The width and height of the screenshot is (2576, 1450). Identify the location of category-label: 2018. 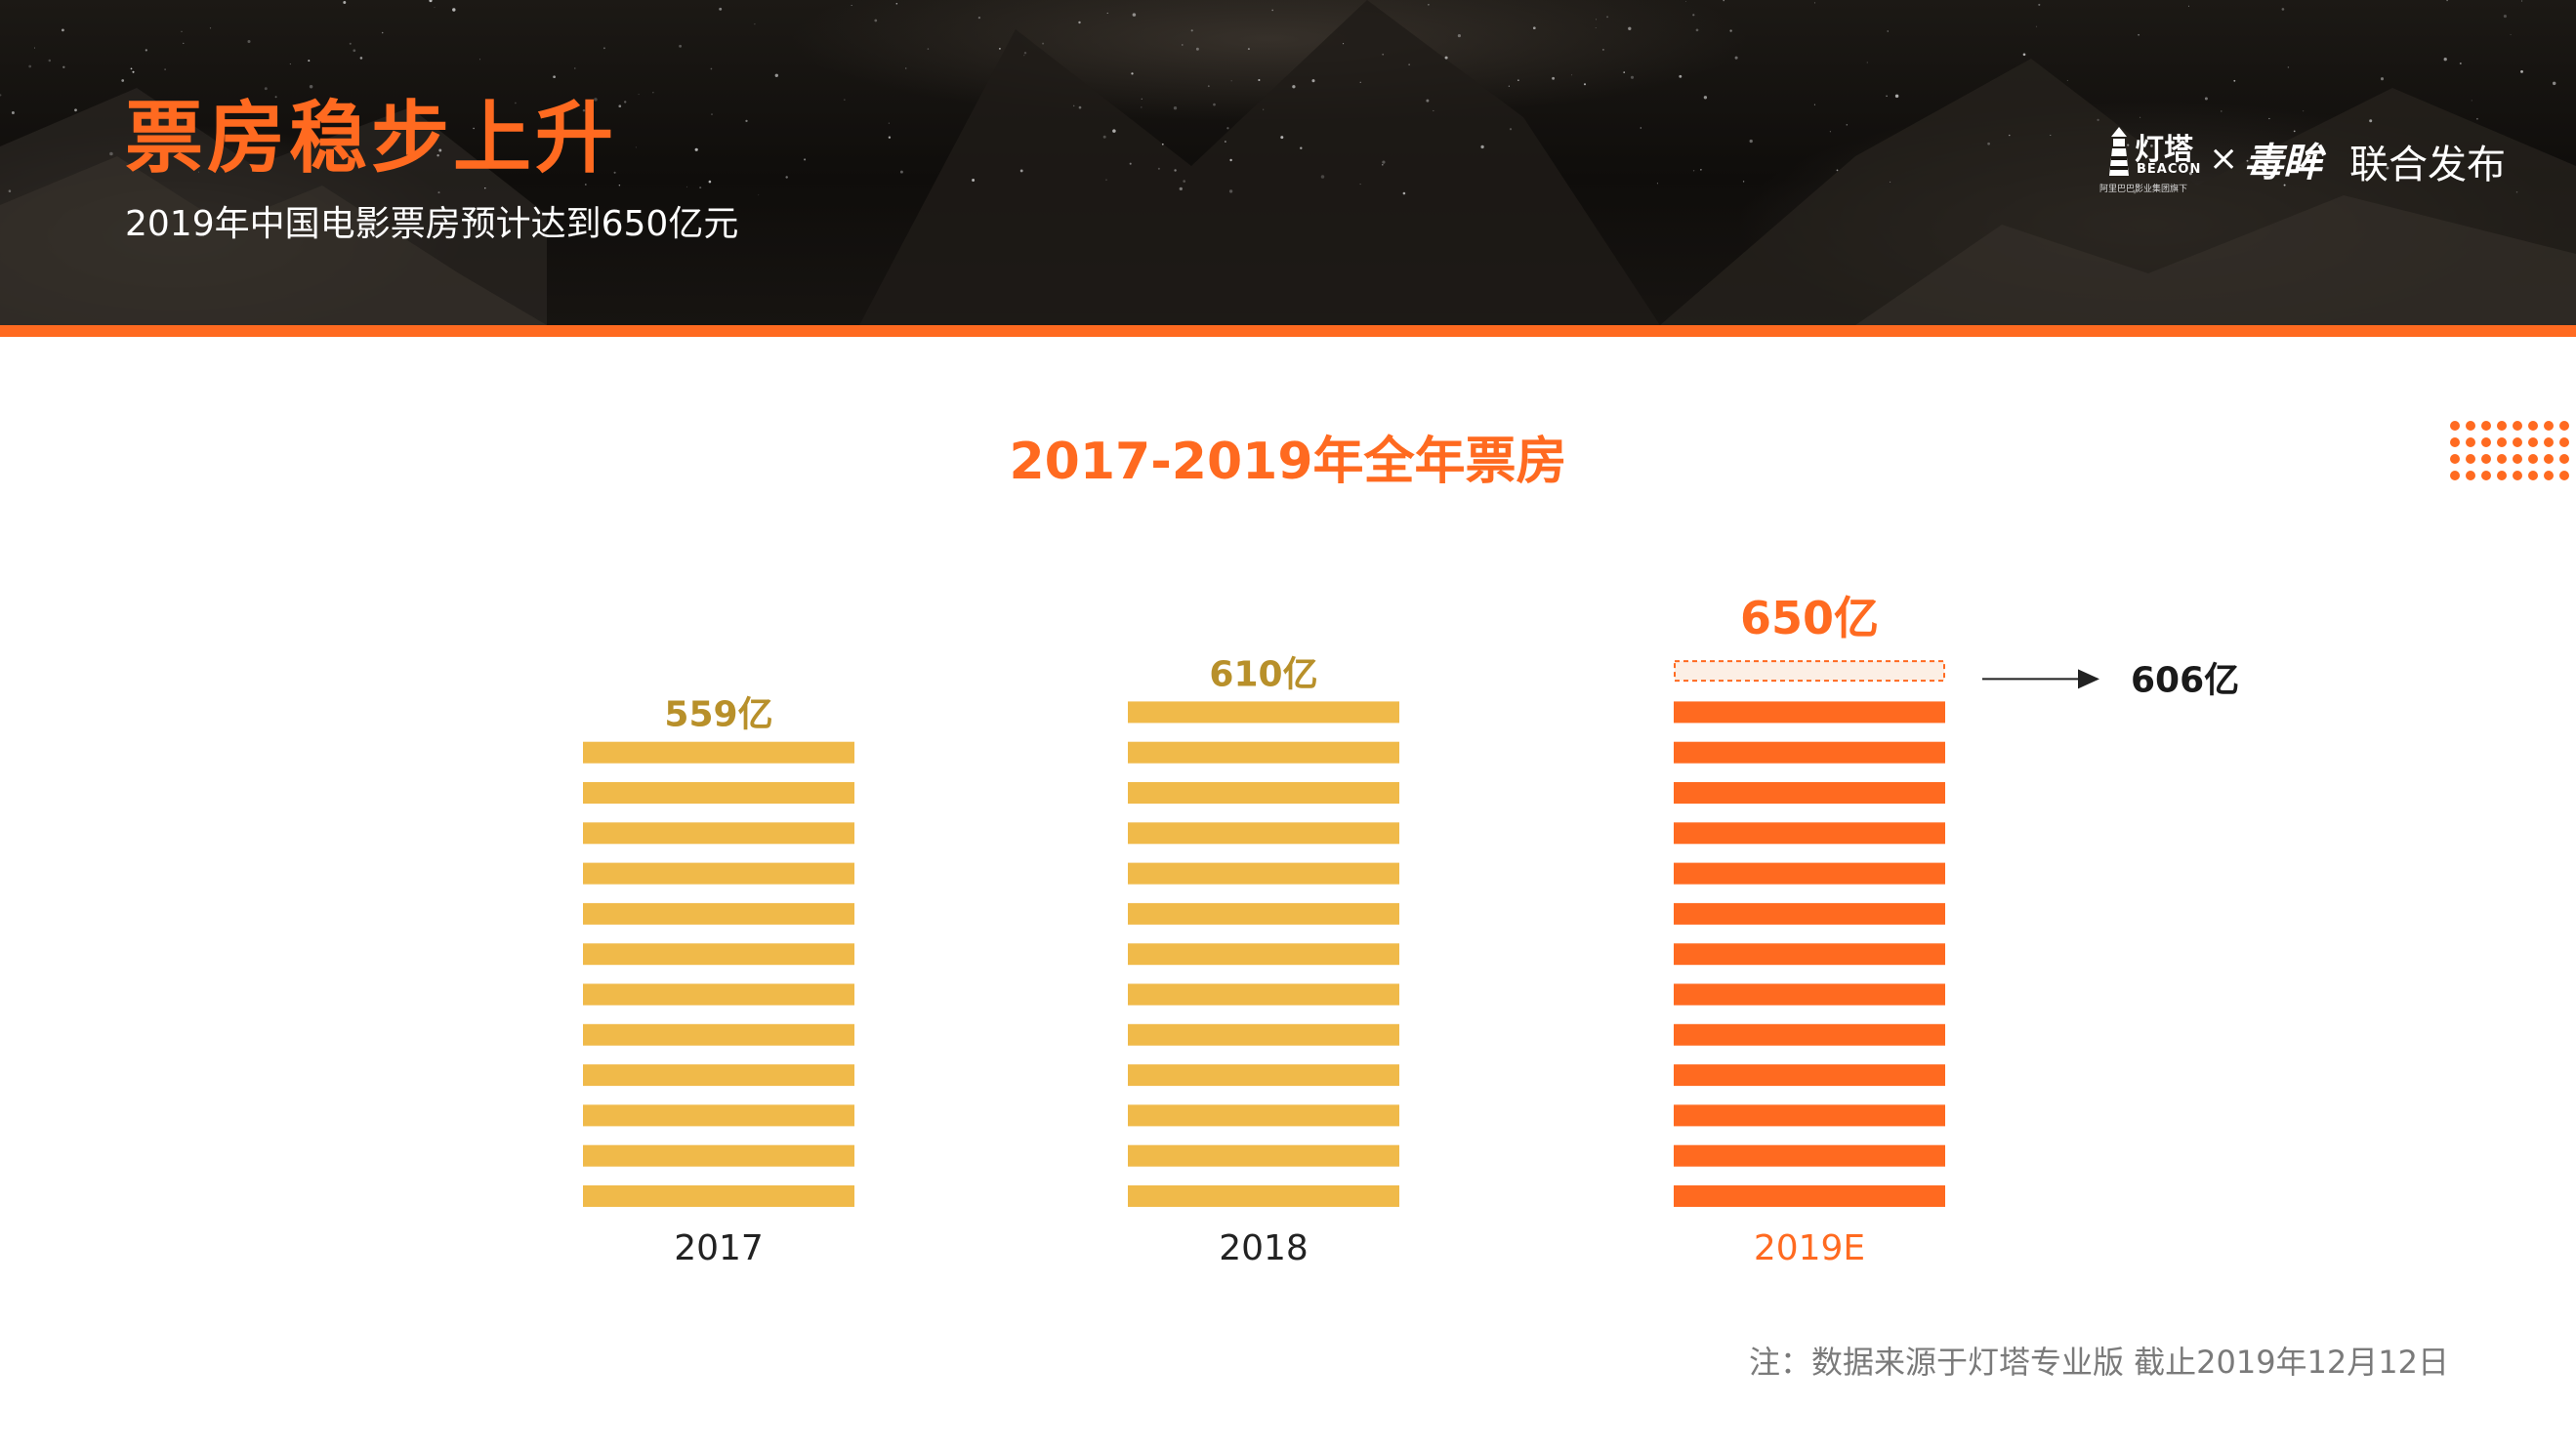
(1264, 1248).